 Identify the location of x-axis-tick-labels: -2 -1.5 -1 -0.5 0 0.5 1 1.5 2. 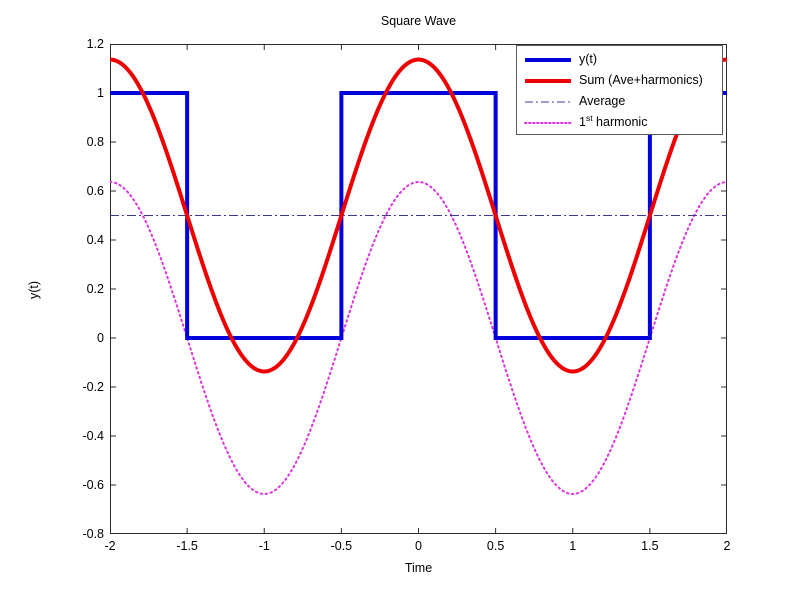
(400, 550).